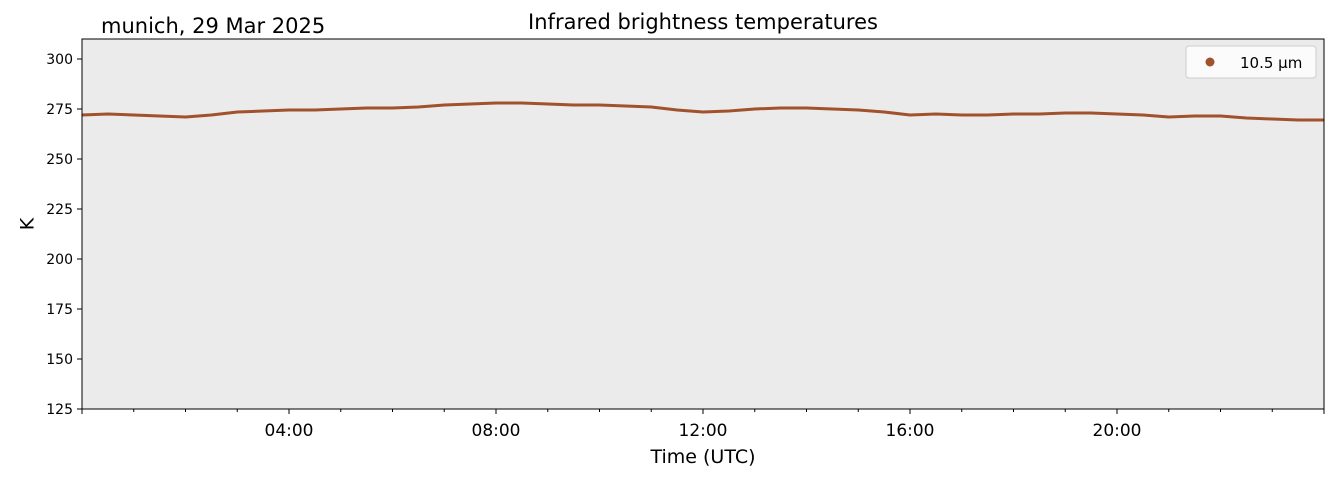 Image resolution: width=1335 pixels, height=478 pixels. Describe the element at coordinates (59, 310) in the screenshot. I see `y-tick-label: 175` at that location.